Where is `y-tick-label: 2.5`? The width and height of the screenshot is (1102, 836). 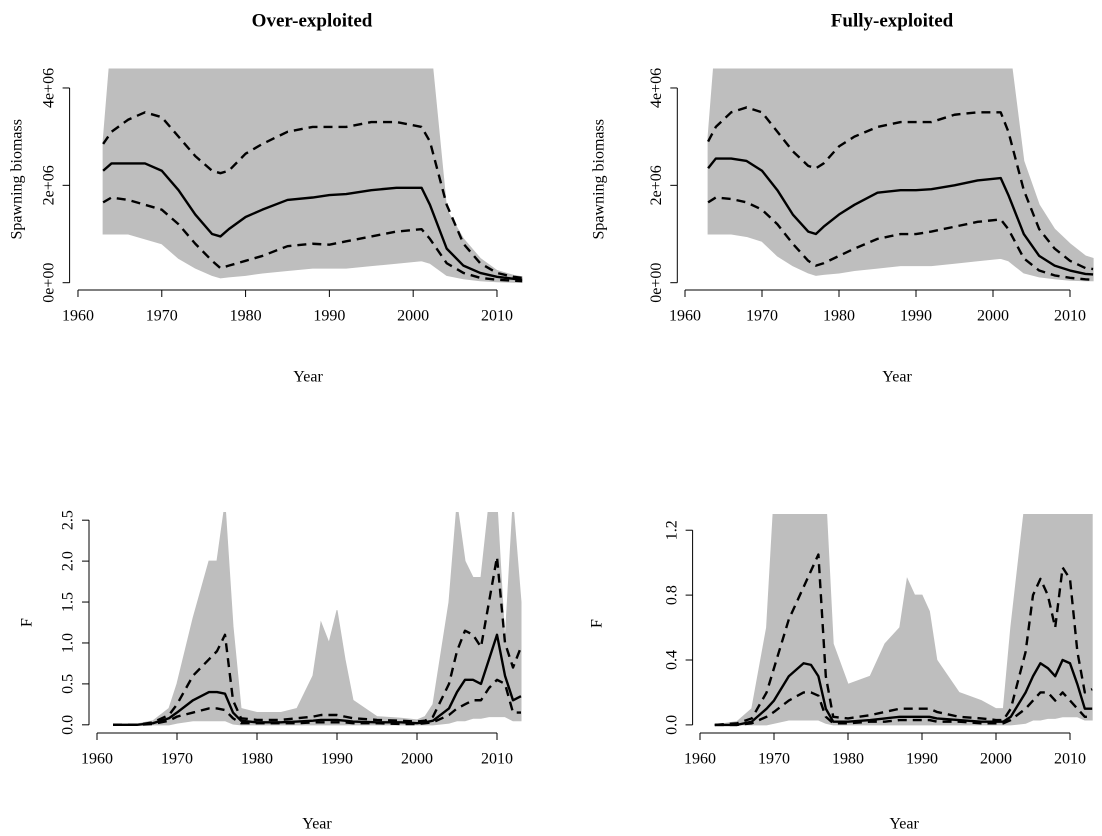
y-tick-label: 2.5 is located at coordinates (68, 520).